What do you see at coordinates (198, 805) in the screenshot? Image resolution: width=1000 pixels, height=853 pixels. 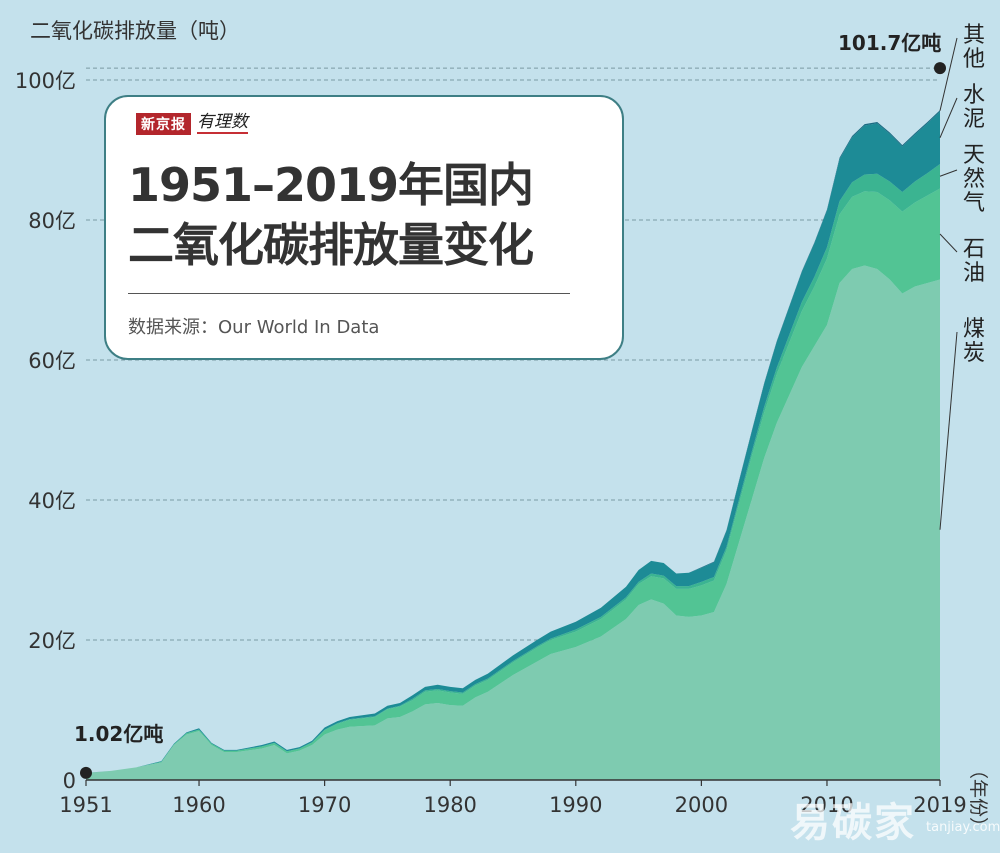 I see `x-tick-label: 1960` at bounding box center [198, 805].